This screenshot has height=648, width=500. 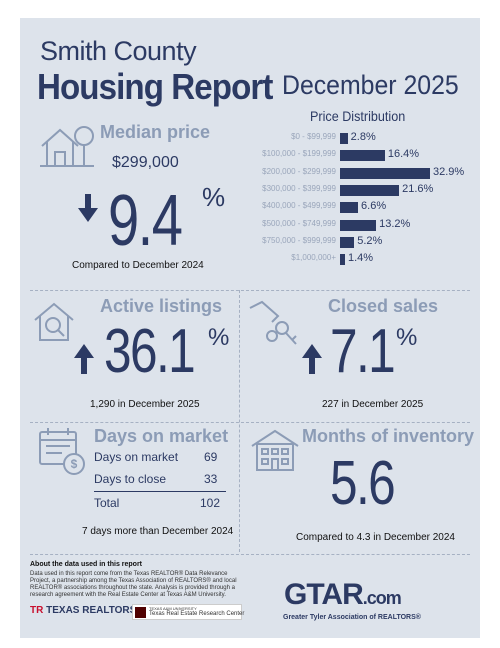 What do you see at coordinates (299, 154) in the screenshot?
I see `price-range-label: $100,000 - $199,999` at bounding box center [299, 154].